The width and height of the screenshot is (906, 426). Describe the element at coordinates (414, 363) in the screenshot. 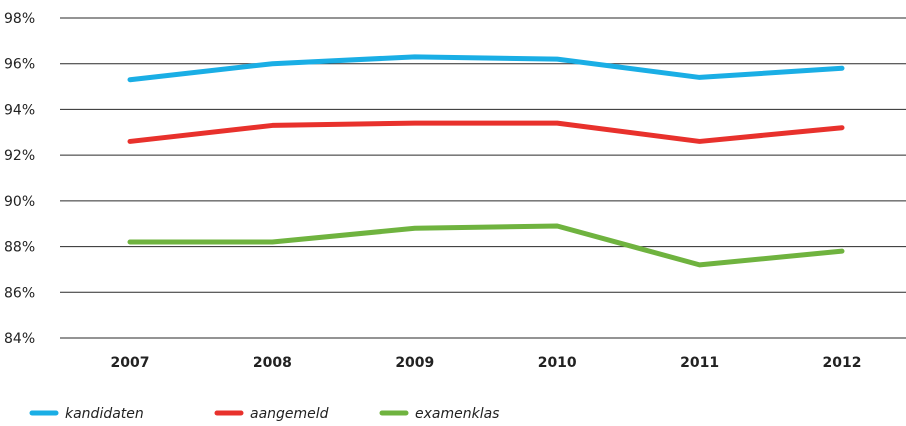

I see `x-tick-label-2009: 2009` at that location.